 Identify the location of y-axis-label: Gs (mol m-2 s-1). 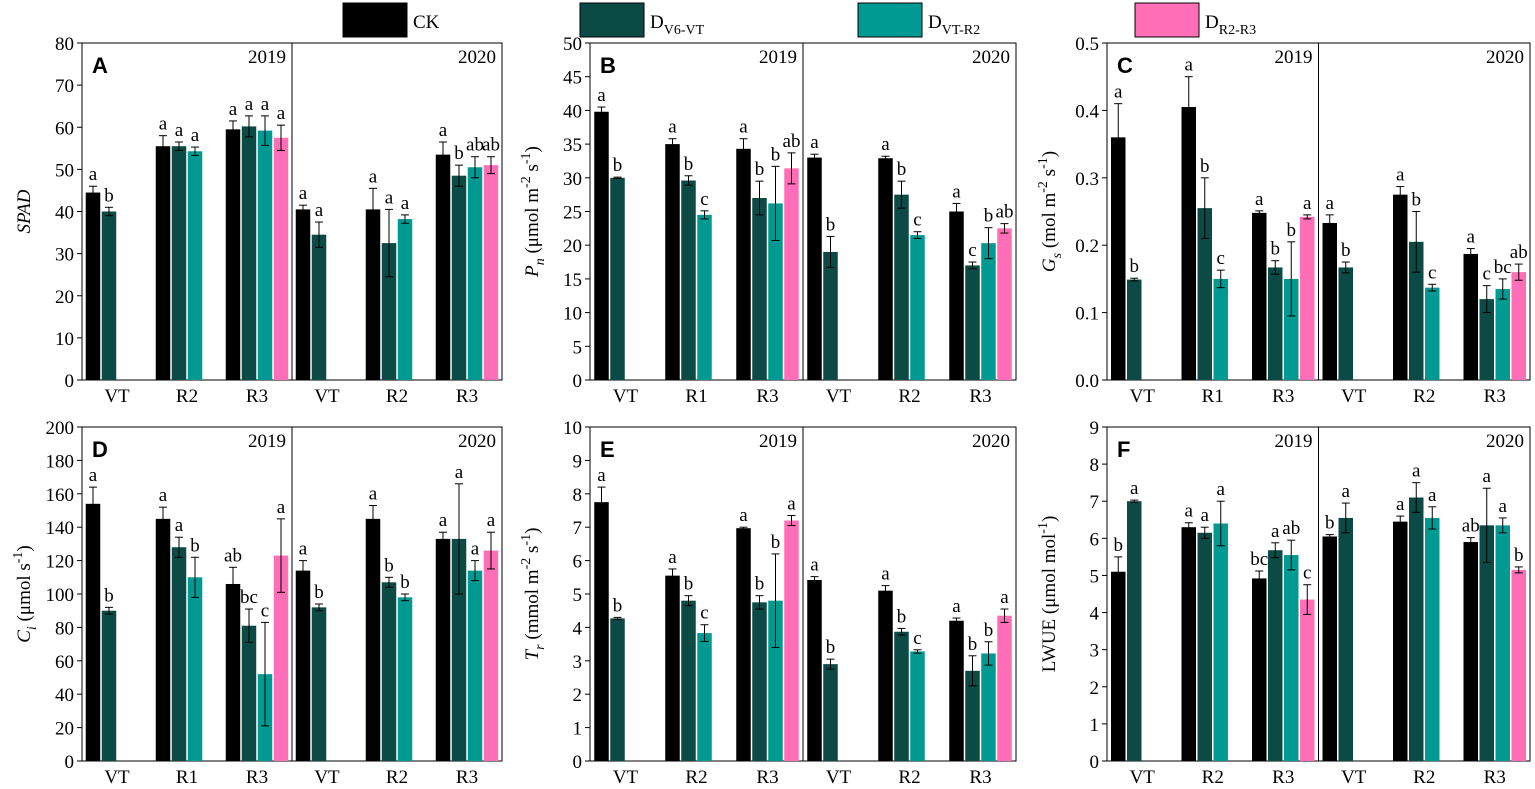
(1050, 211).